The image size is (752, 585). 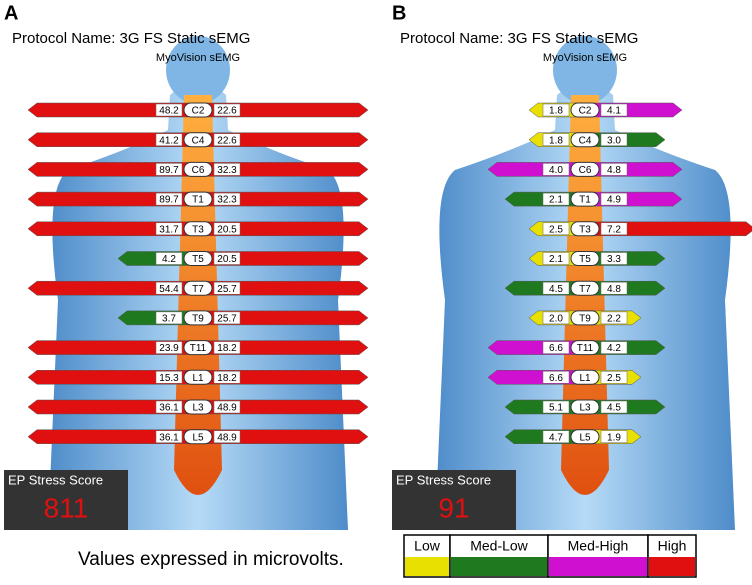 I want to click on left-value: 4.2, so click(x=169, y=259).